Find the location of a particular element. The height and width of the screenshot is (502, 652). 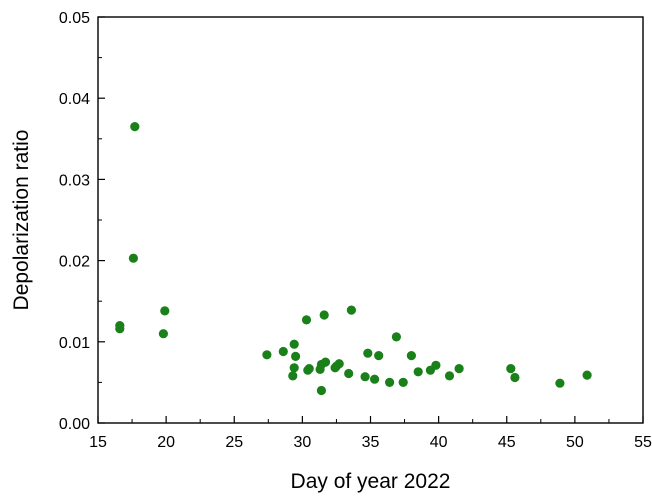

x-tick-label: 35 is located at coordinates (371, 442).